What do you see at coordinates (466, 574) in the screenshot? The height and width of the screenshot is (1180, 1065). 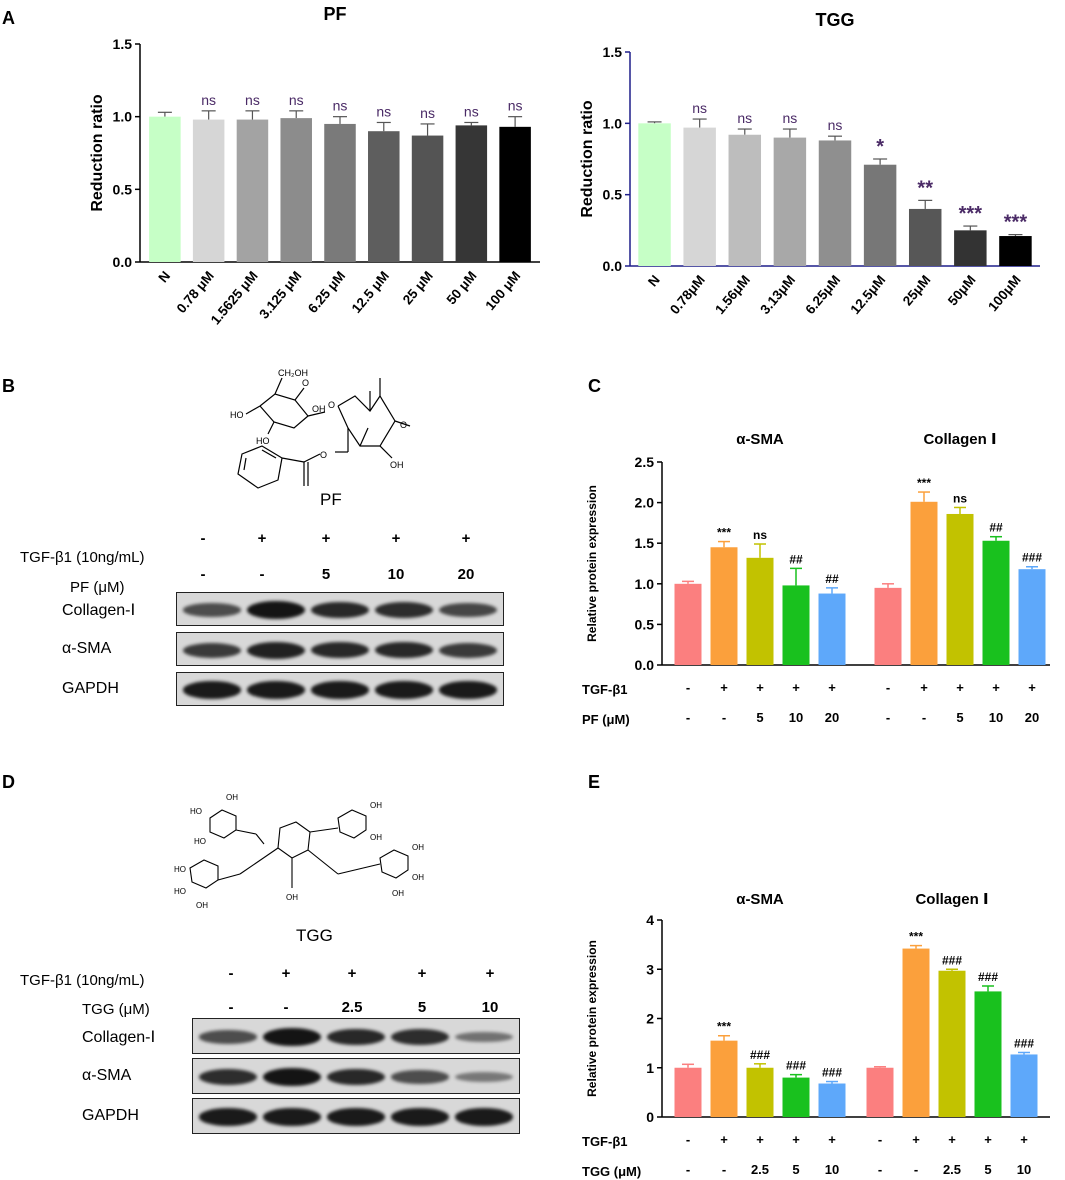 I see `dose-condition: 20` at bounding box center [466, 574].